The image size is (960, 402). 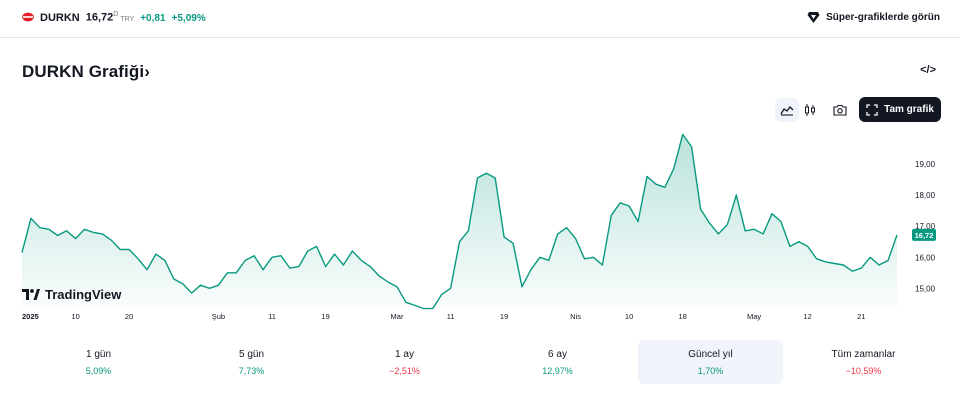 I want to click on x-axis: 2025 10 20 Şub 11 19 Mar 11 19 Nis 10 18 May 12 21, so click(x=443, y=316).